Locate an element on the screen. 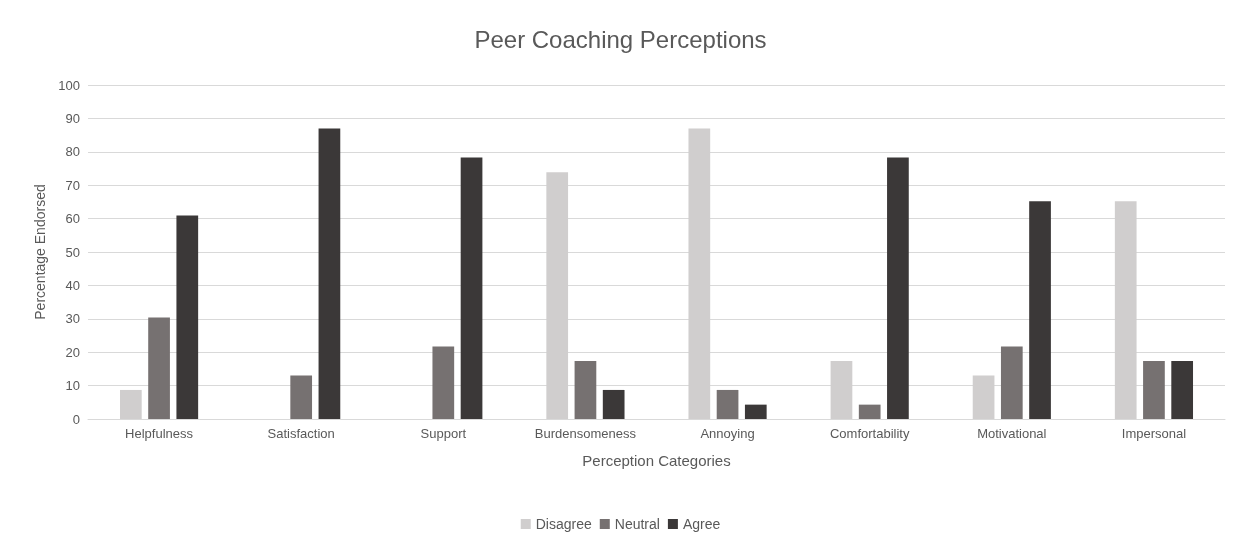 Image resolution: width=1241 pixels, height=544 pixels. y-tick-label: 0 is located at coordinates (76, 419).